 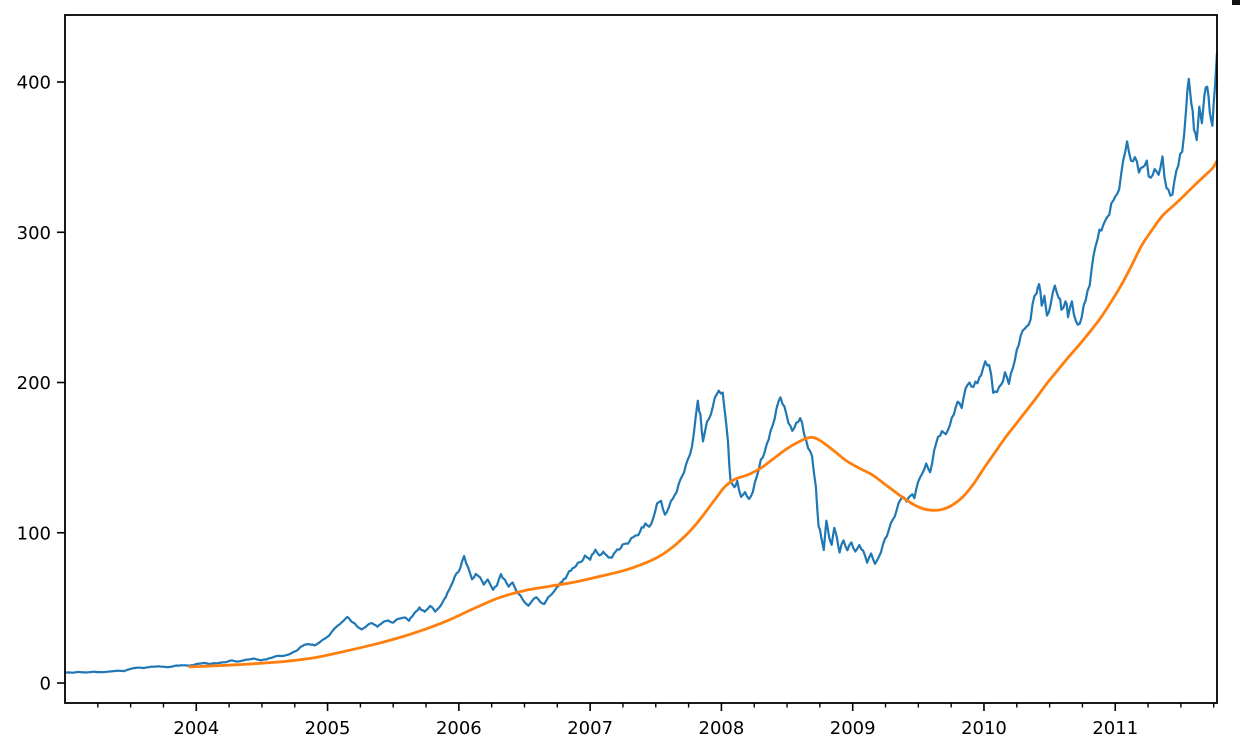 I want to click on y-tick-label: 0, so click(x=45, y=684).